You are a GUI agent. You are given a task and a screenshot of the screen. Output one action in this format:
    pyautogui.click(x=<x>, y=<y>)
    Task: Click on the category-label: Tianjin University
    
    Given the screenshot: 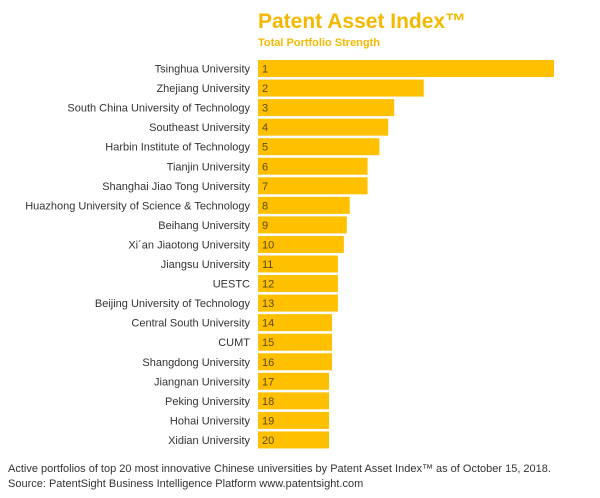 What is the action you would take?
    pyautogui.click(x=209, y=167)
    